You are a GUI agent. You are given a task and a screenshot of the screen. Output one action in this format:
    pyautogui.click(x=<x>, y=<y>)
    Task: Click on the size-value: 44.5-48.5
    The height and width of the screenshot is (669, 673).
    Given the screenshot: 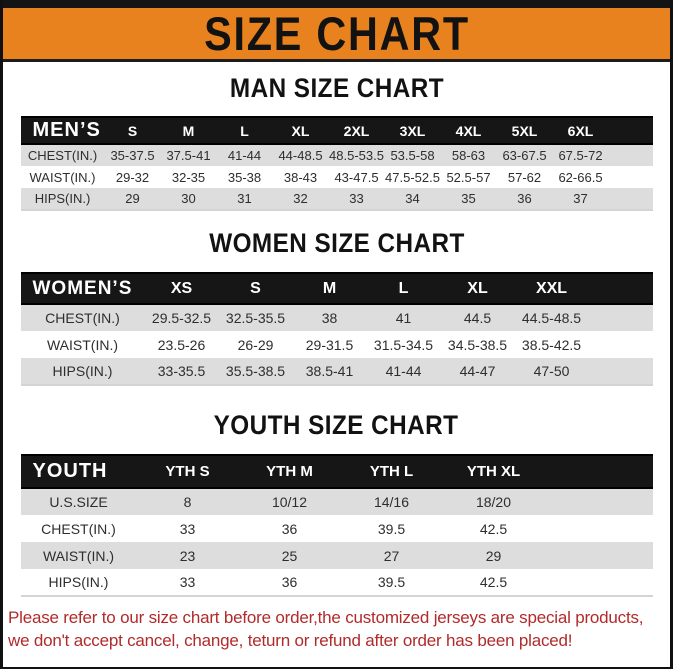 What is the action you would take?
    pyautogui.click(x=551, y=317)
    